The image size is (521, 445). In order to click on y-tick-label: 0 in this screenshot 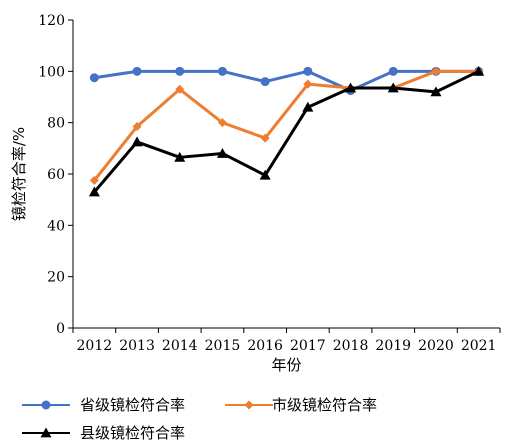, I will do `click(60, 329)`.